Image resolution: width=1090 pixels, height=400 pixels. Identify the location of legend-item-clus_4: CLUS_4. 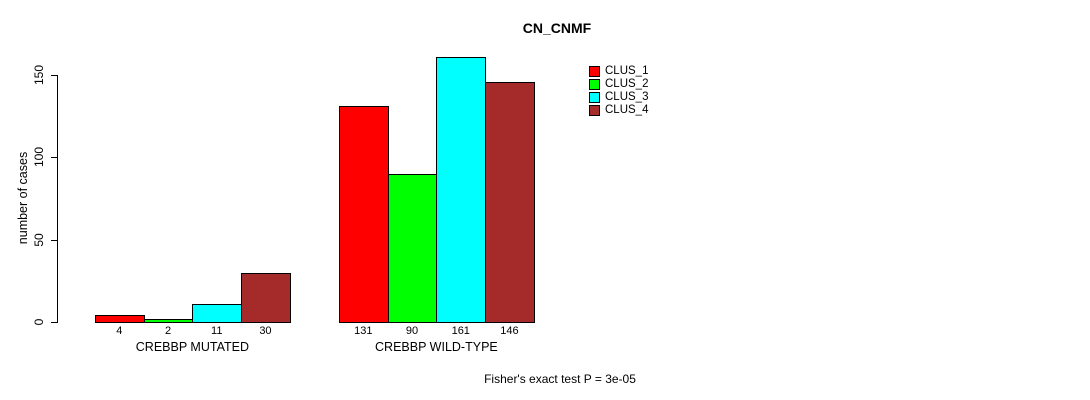
(619, 110).